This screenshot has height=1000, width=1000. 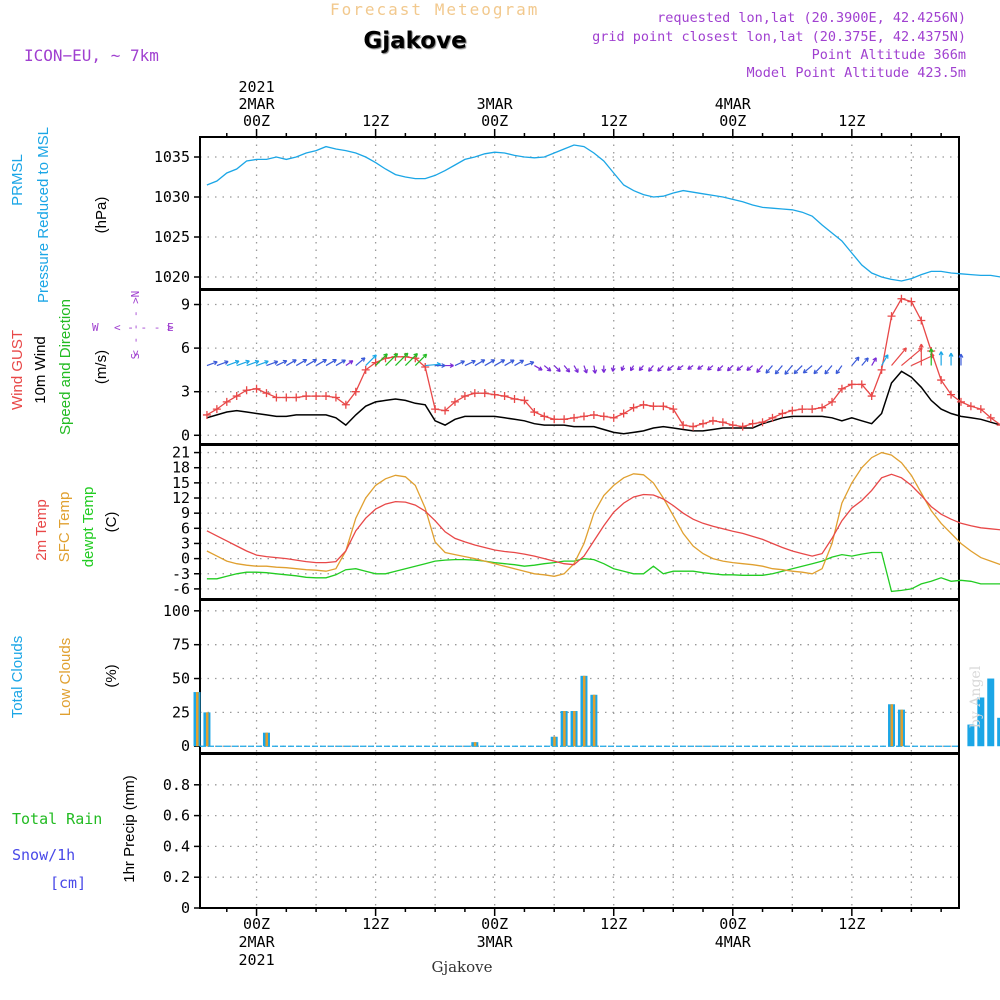 What do you see at coordinates (101, 215) in the screenshot?
I see `pressure-unit: (hPa)` at bounding box center [101, 215].